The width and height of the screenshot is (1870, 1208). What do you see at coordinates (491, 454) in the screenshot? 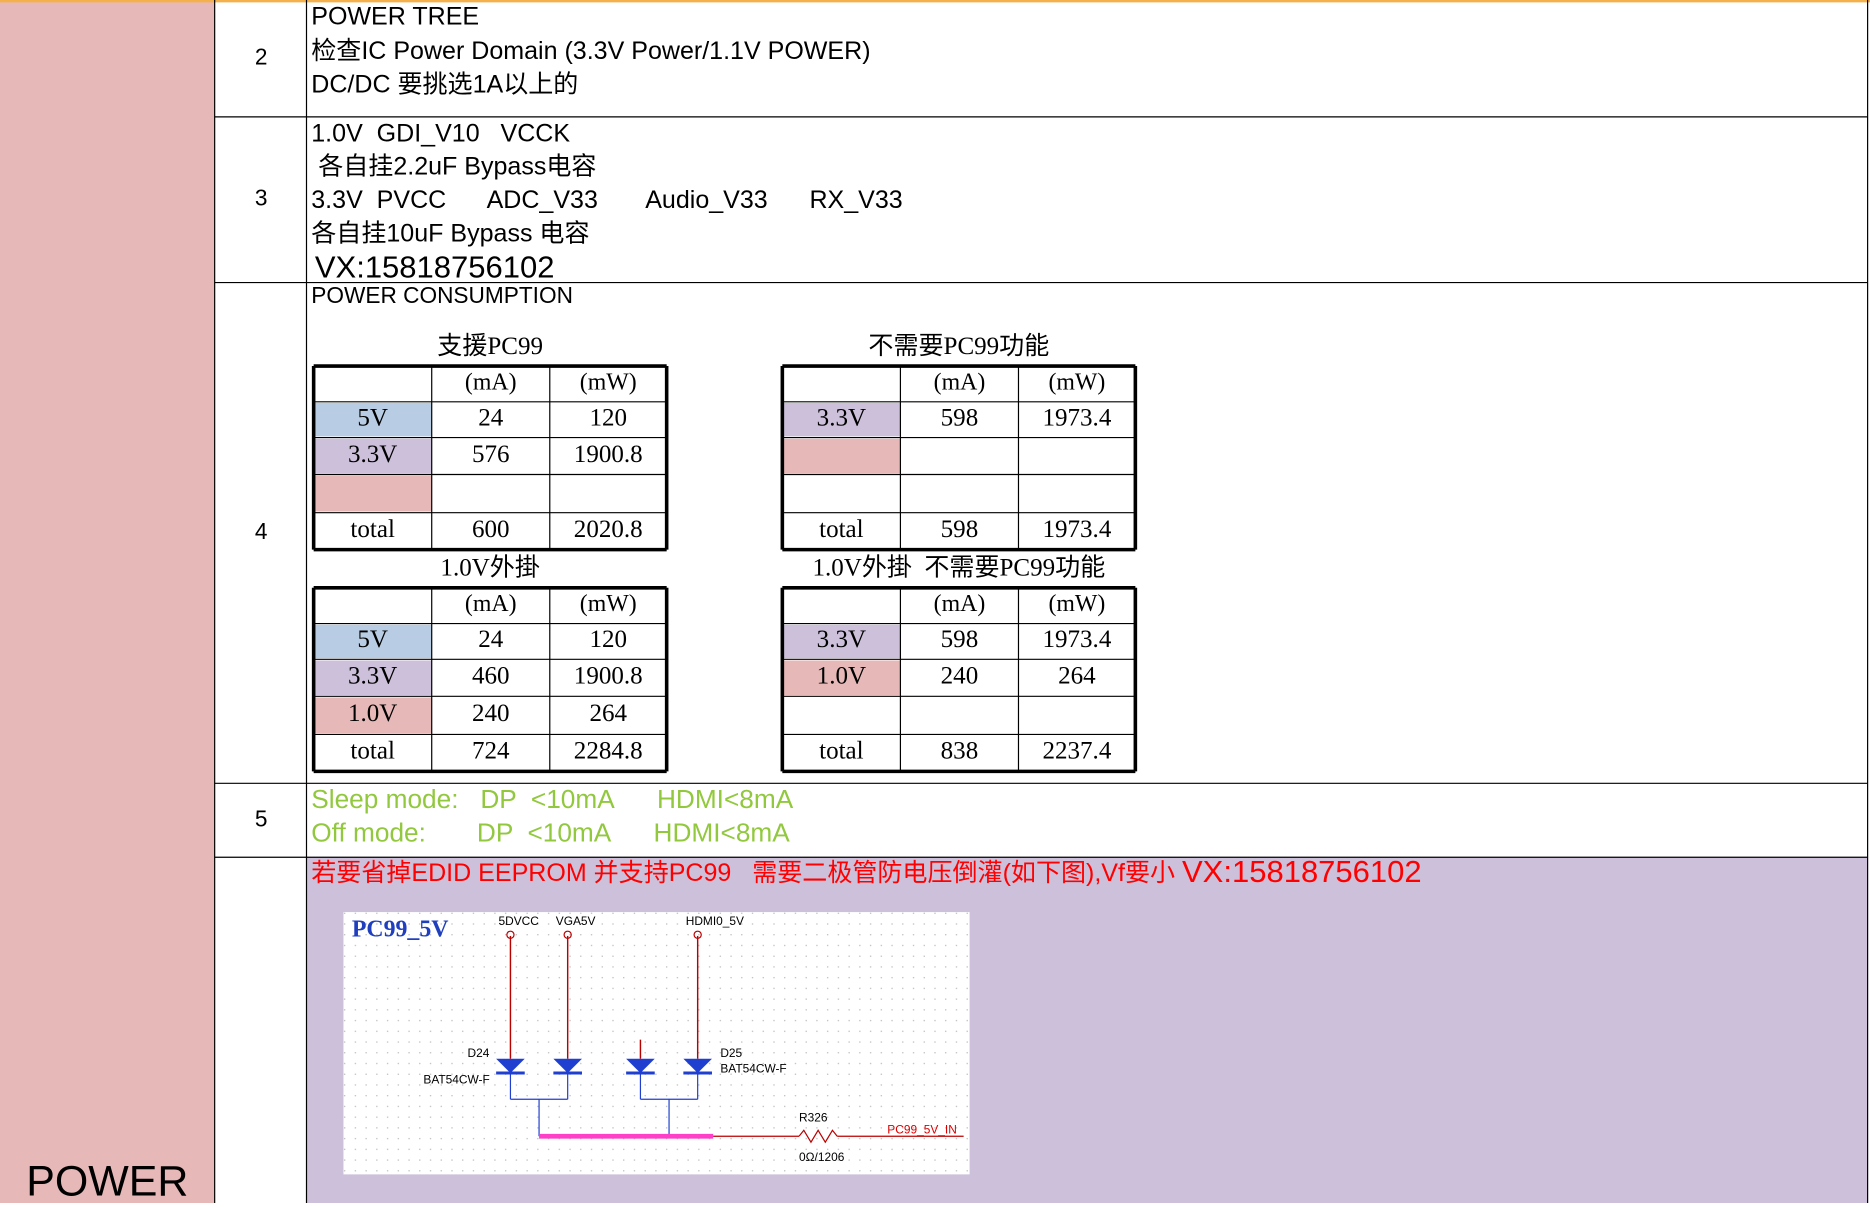
I see `table-value: 576` at bounding box center [491, 454].